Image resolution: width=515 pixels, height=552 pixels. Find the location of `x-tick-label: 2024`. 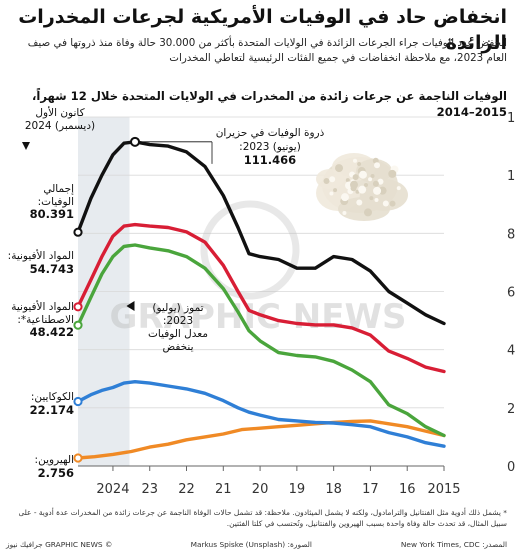

x-tick-label: 2024 is located at coordinates (112, 489).